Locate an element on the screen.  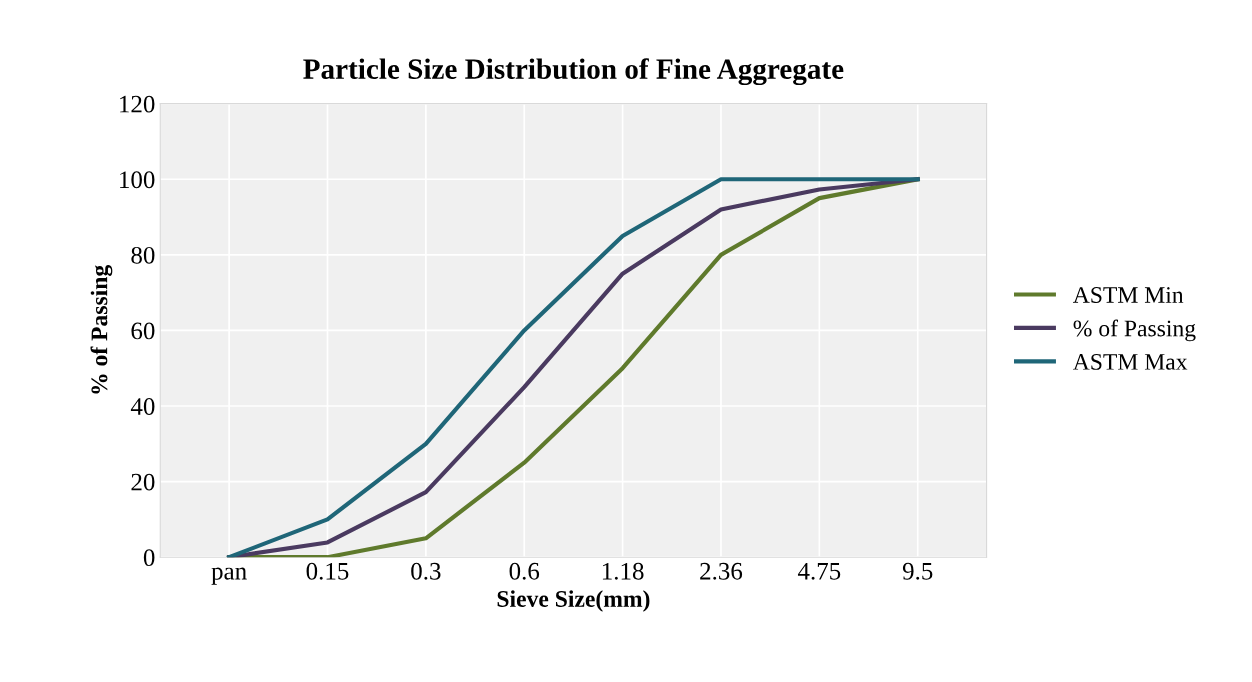
x-tick-label: 9.5 is located at coordinates (917, 571).